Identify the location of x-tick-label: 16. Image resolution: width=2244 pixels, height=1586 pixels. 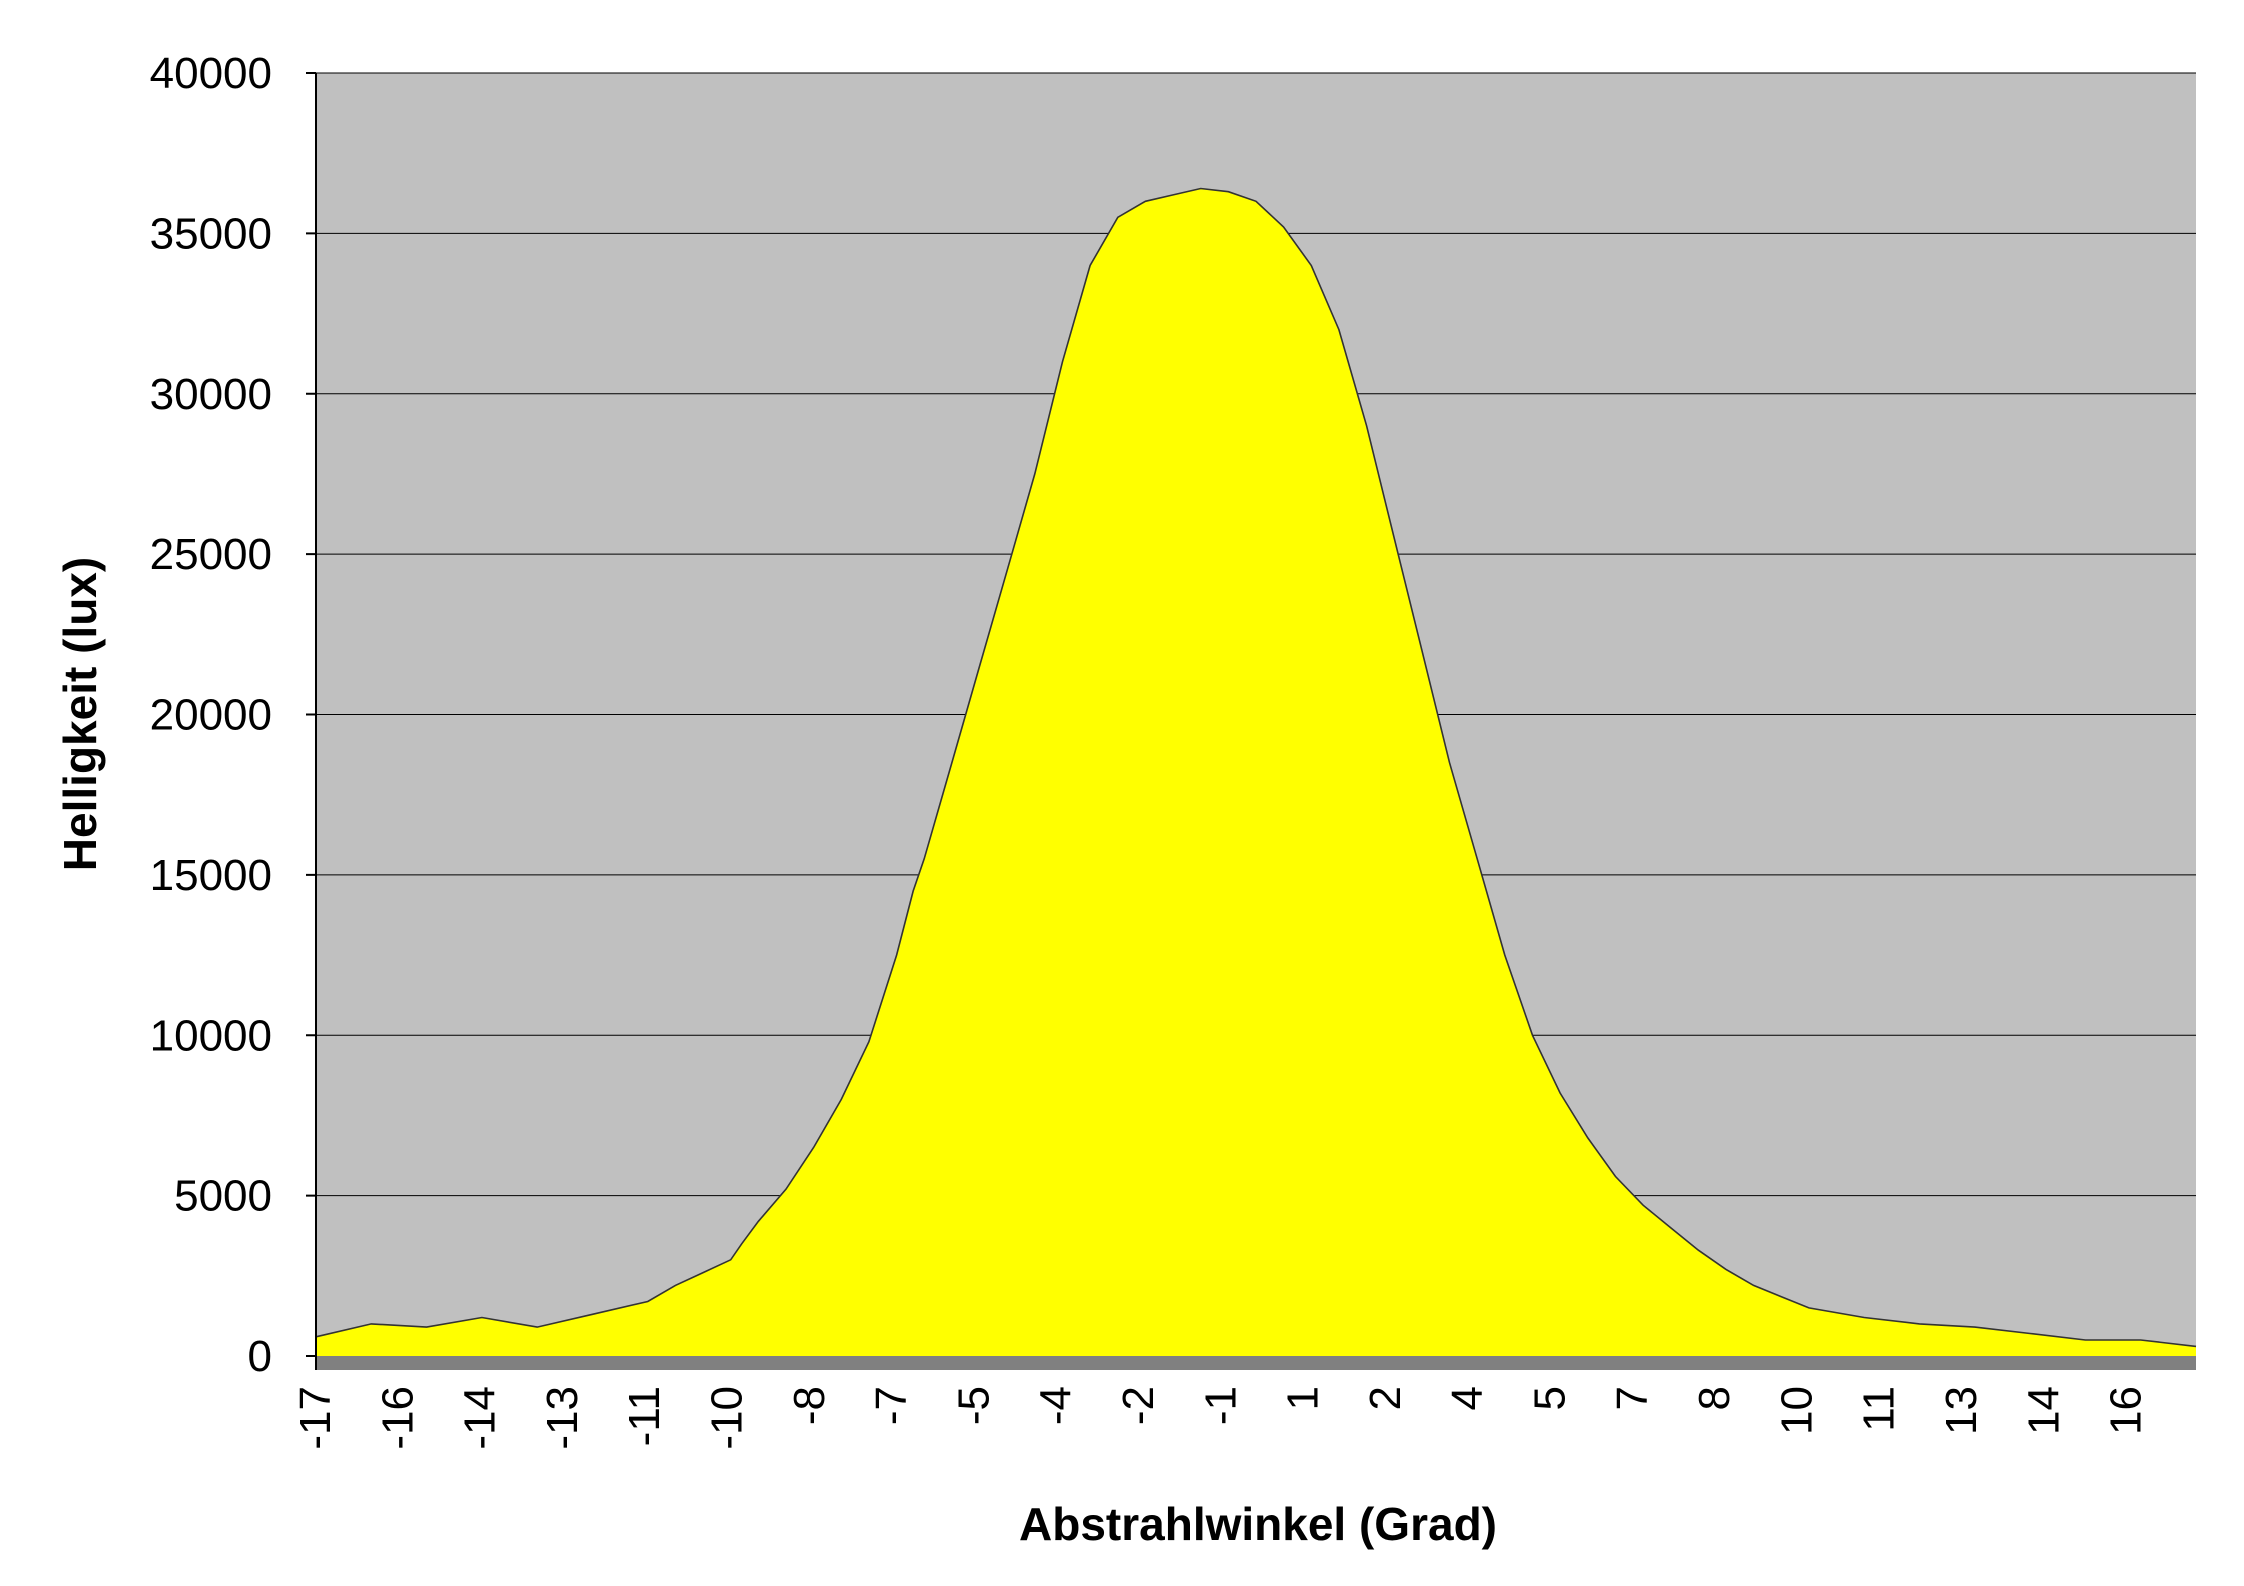
(2126, 1410).